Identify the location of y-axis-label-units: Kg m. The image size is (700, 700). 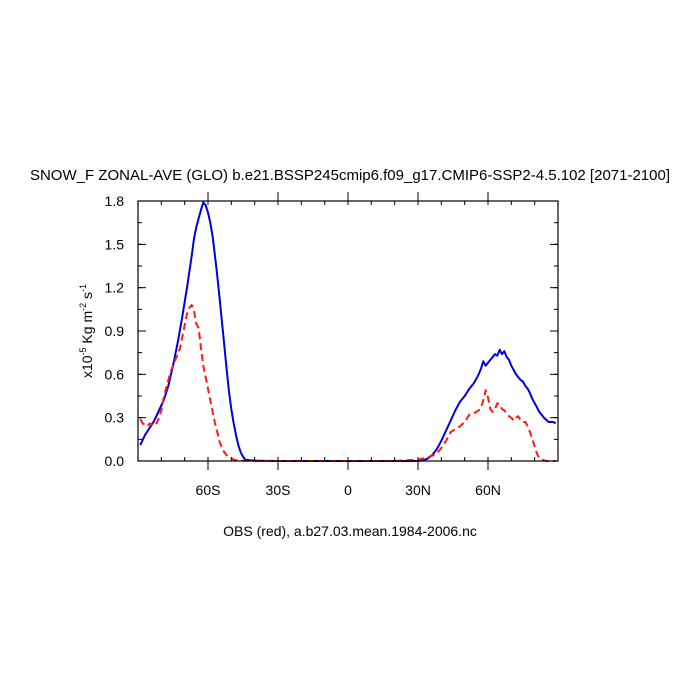
(87, 329).